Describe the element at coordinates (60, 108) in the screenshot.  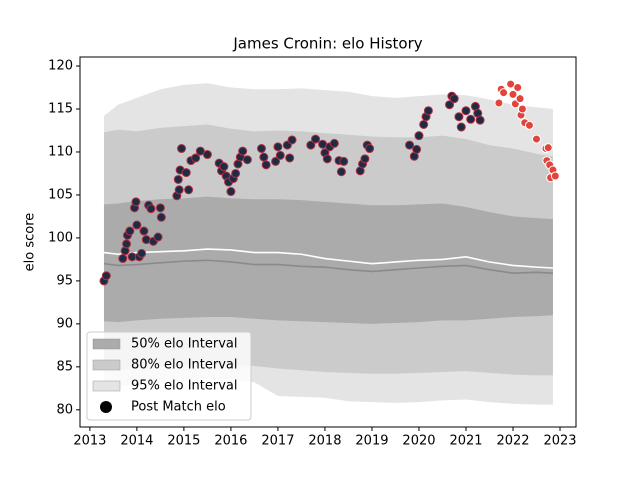
I see `y-tick-label: 115` at that location.